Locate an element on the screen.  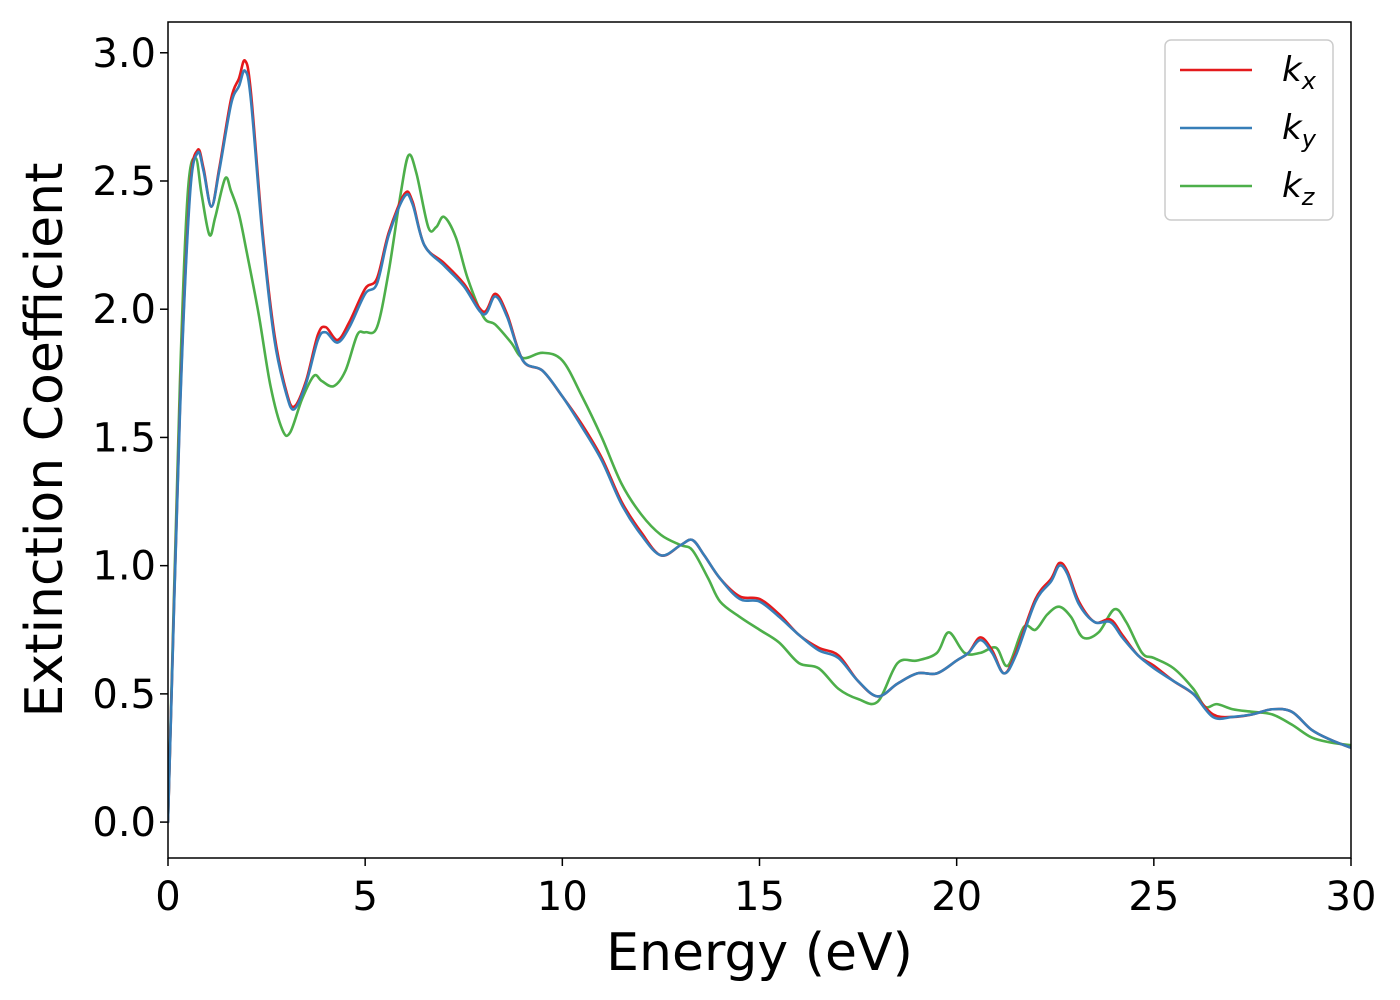
x-axis-ticks: 0 5 10 15 20 25 30 is located at coordinates (765, 889).